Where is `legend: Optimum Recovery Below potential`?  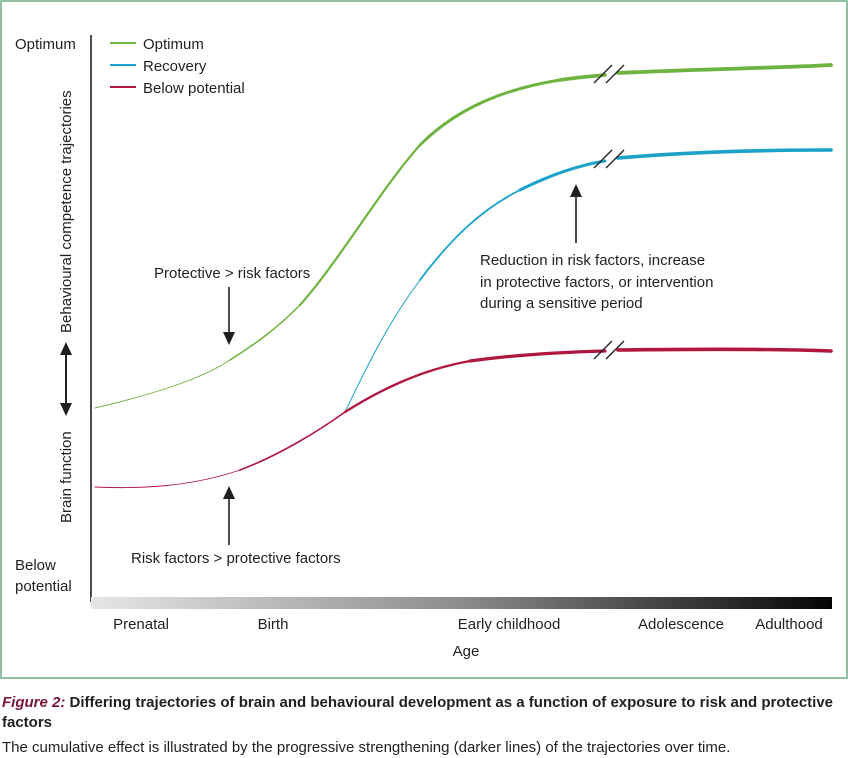 legend: Optimum Recovery Below potential is located at coordinates (177, 66).